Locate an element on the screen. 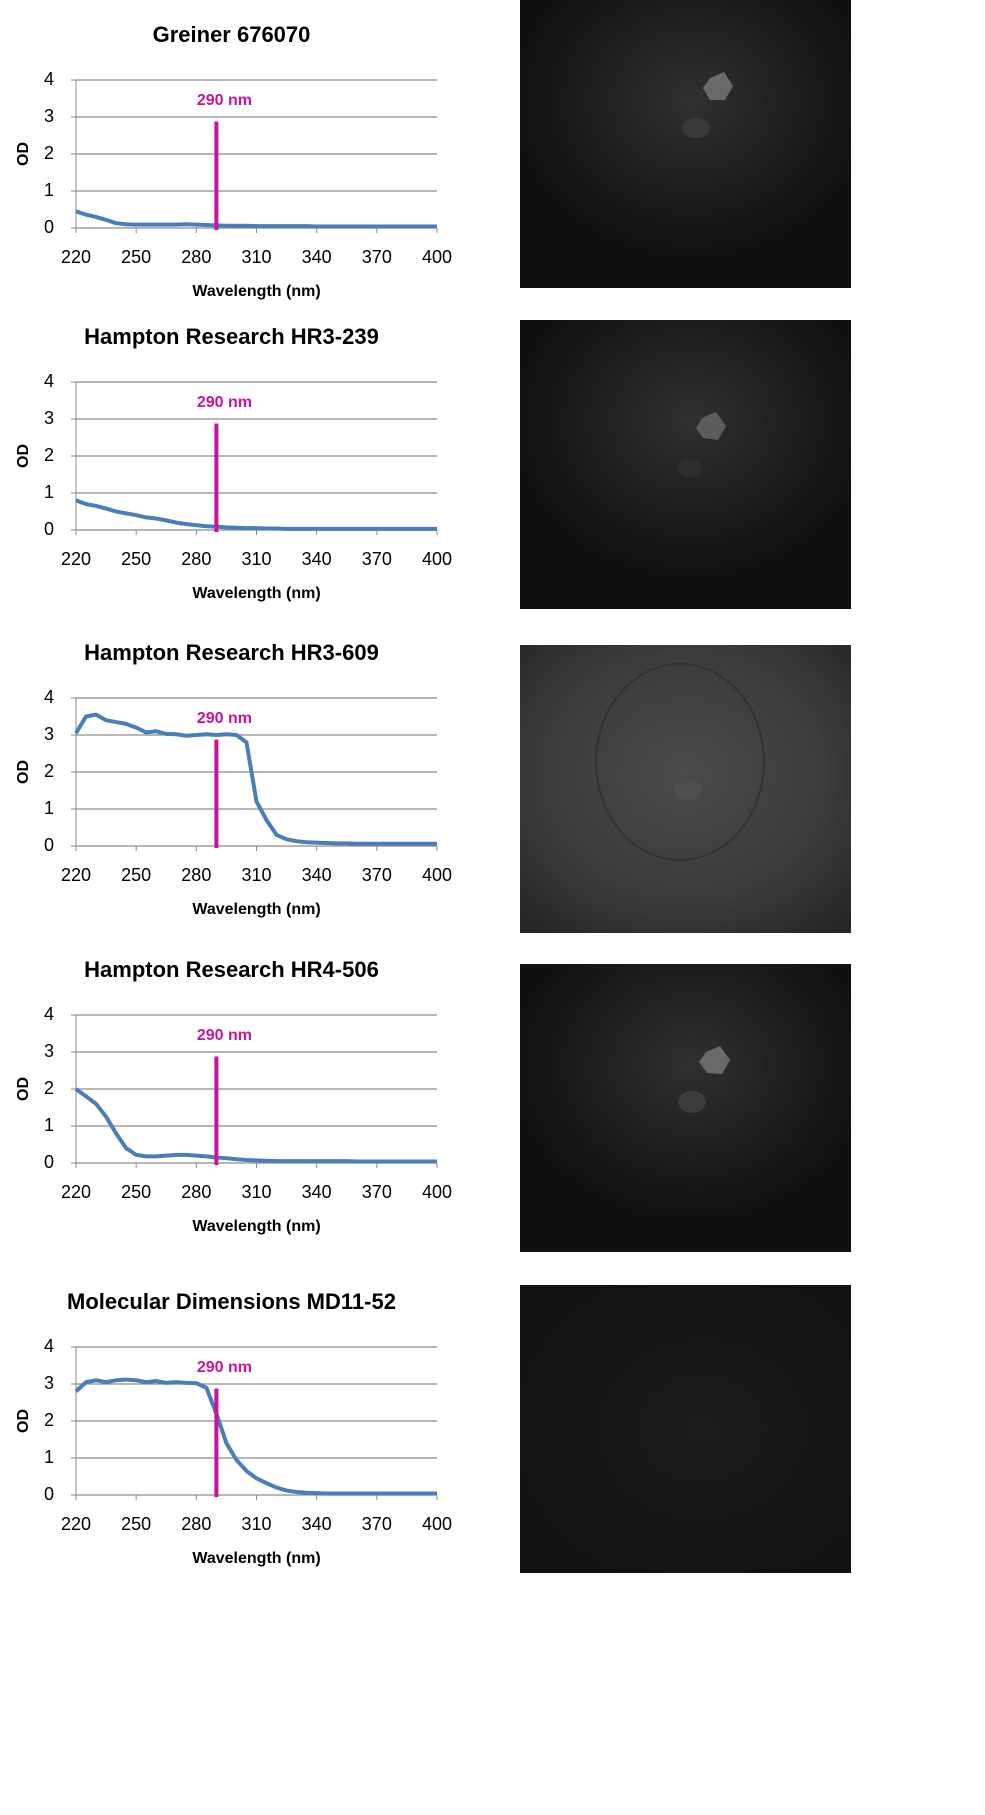  chart-title: Molecular Dimensions MD11-52 is located at coordinates (231, 1301).